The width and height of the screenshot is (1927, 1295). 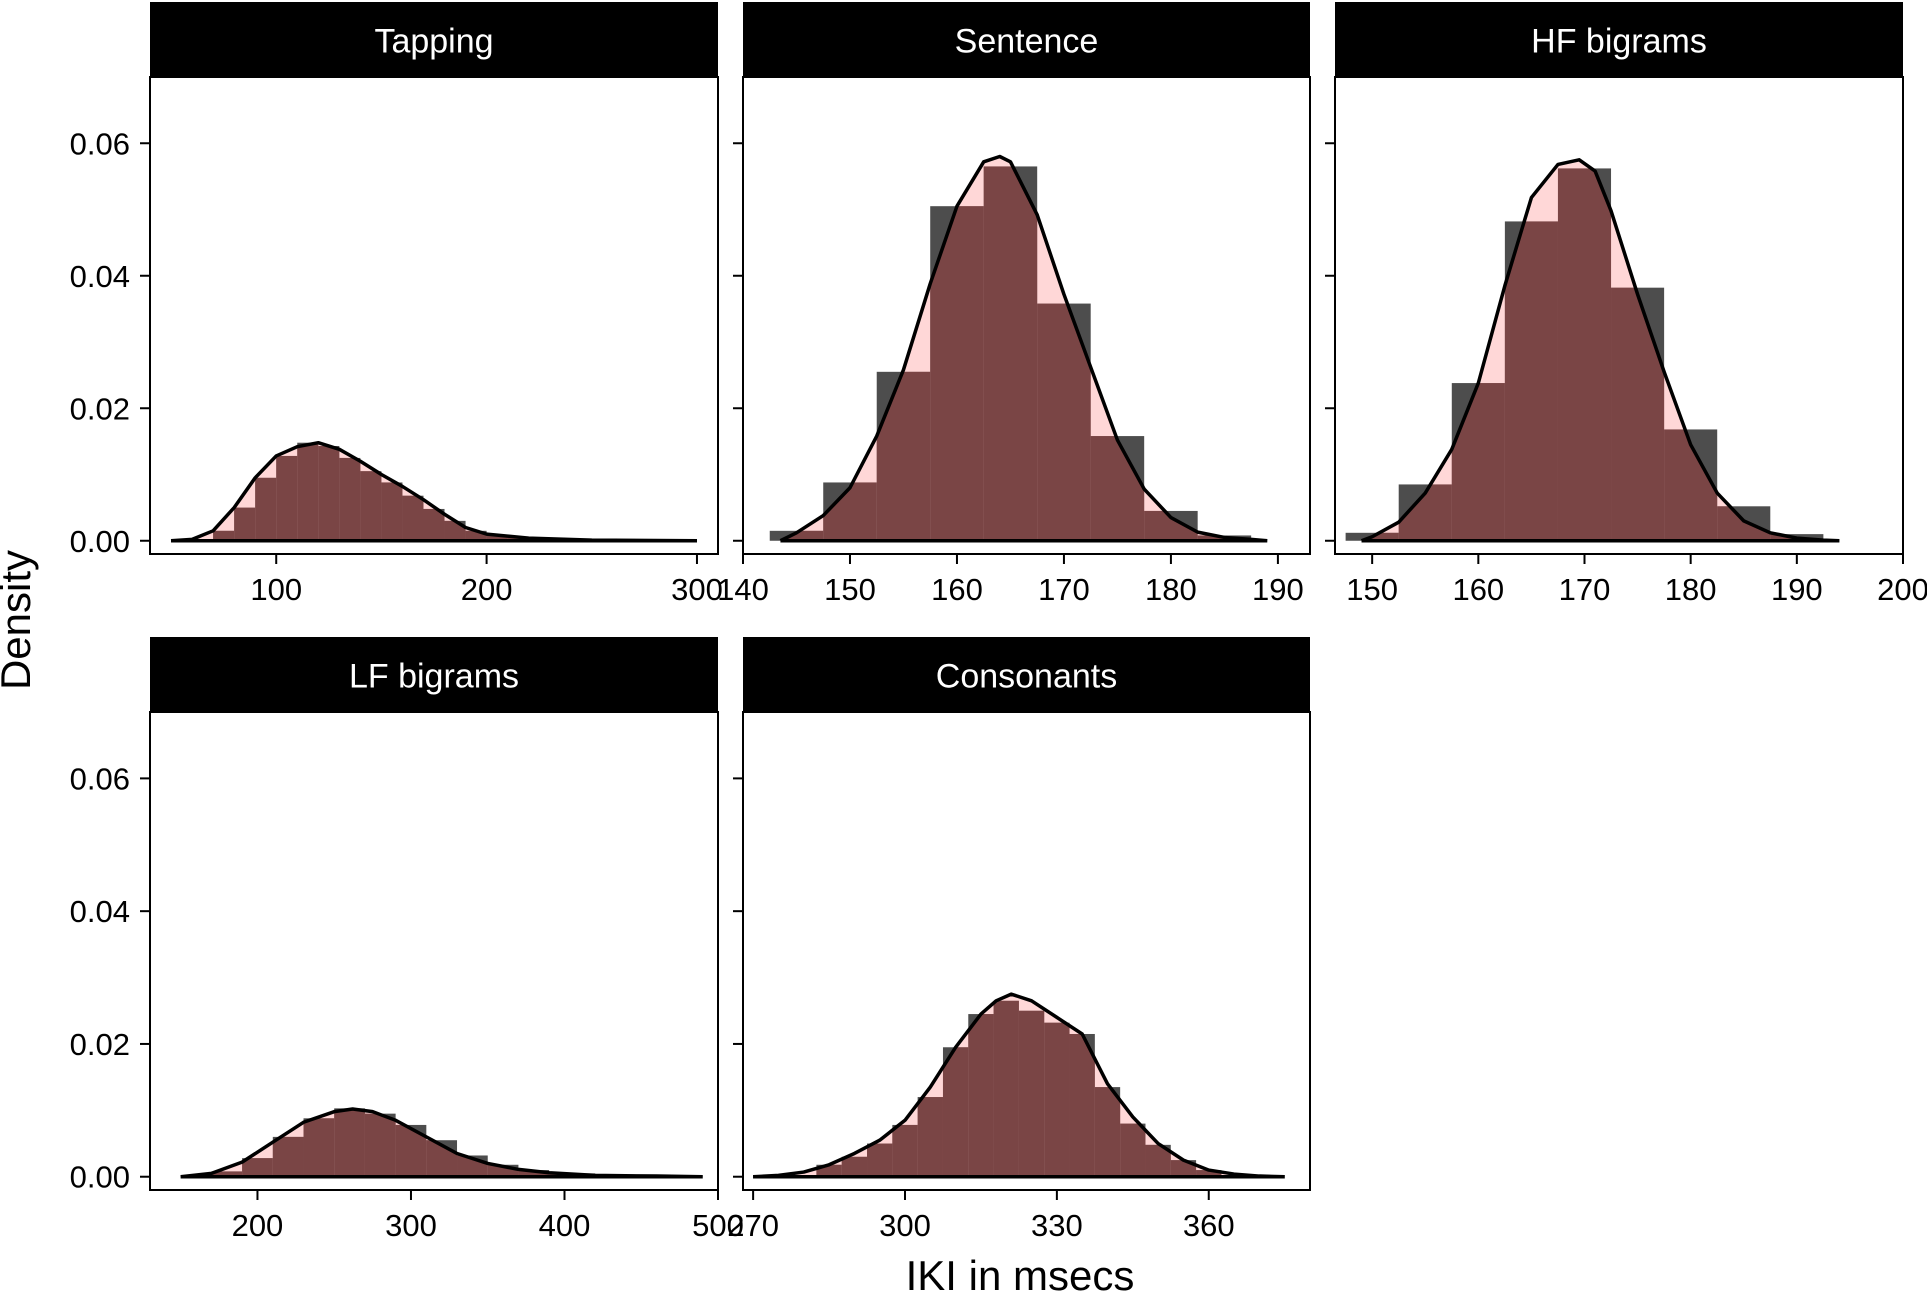 What do you see at coordinates (434, 677) in the screenshot?
I see `facet-strip-label: LF bigrams` at bounding box center [434, 677].